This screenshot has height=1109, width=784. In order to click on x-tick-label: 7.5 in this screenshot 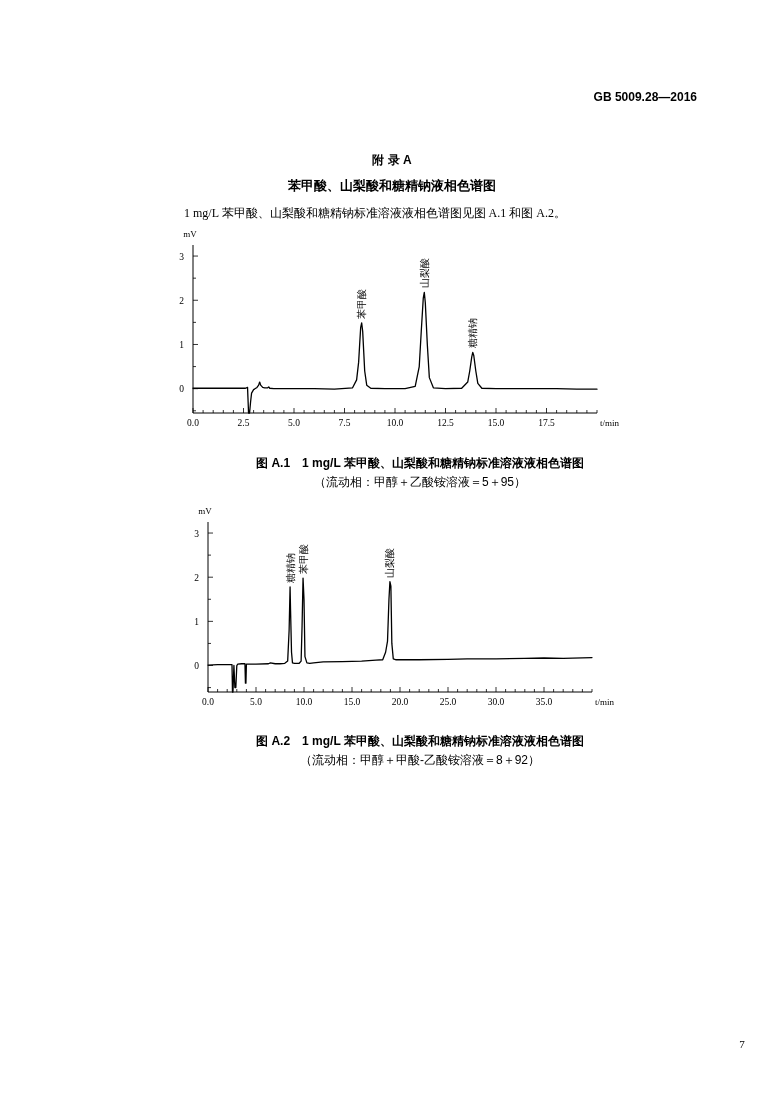, I will do `click(344, 423)`.